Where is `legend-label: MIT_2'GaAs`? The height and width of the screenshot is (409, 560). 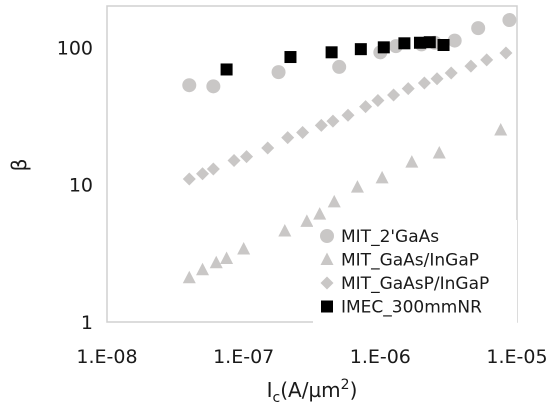
legend-label: MIT_2'GaAs is located at coordinates (390, 237).